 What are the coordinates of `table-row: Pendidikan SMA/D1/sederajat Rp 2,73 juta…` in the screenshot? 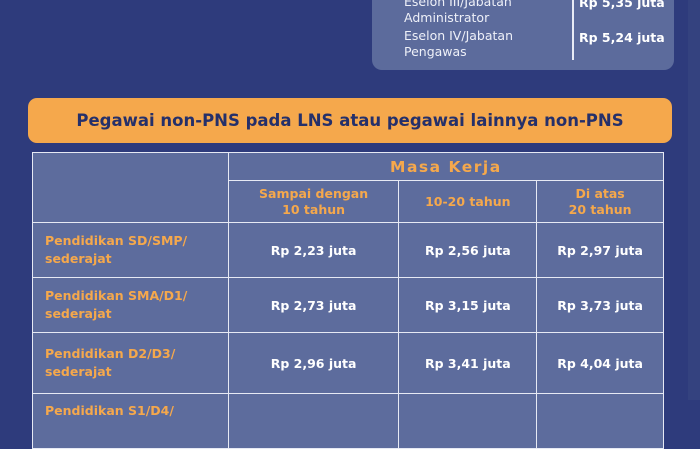 It's located at (348, 305).